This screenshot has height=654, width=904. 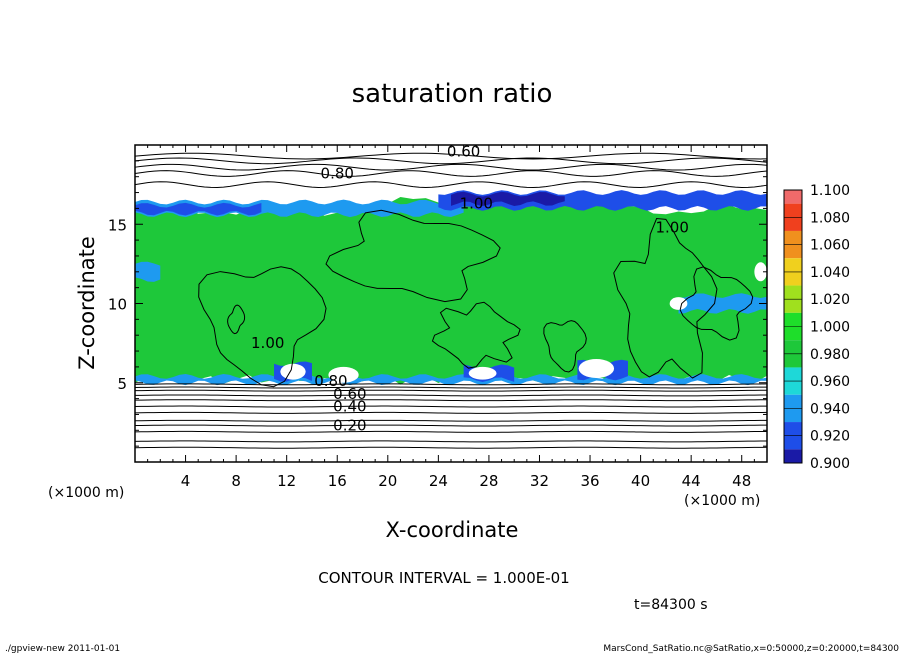 I want to click on y-tick-label: 15, so click(x=117, y=225).